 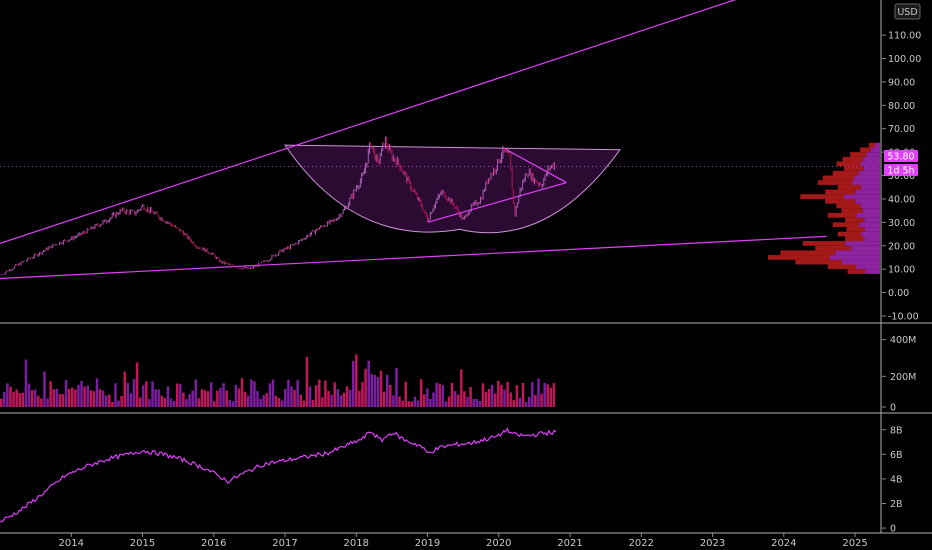 What do you see at coordinates (903, 340) in the screenshot?
I see `volume-tick-label: 400M` at bounding box center [903, 340].